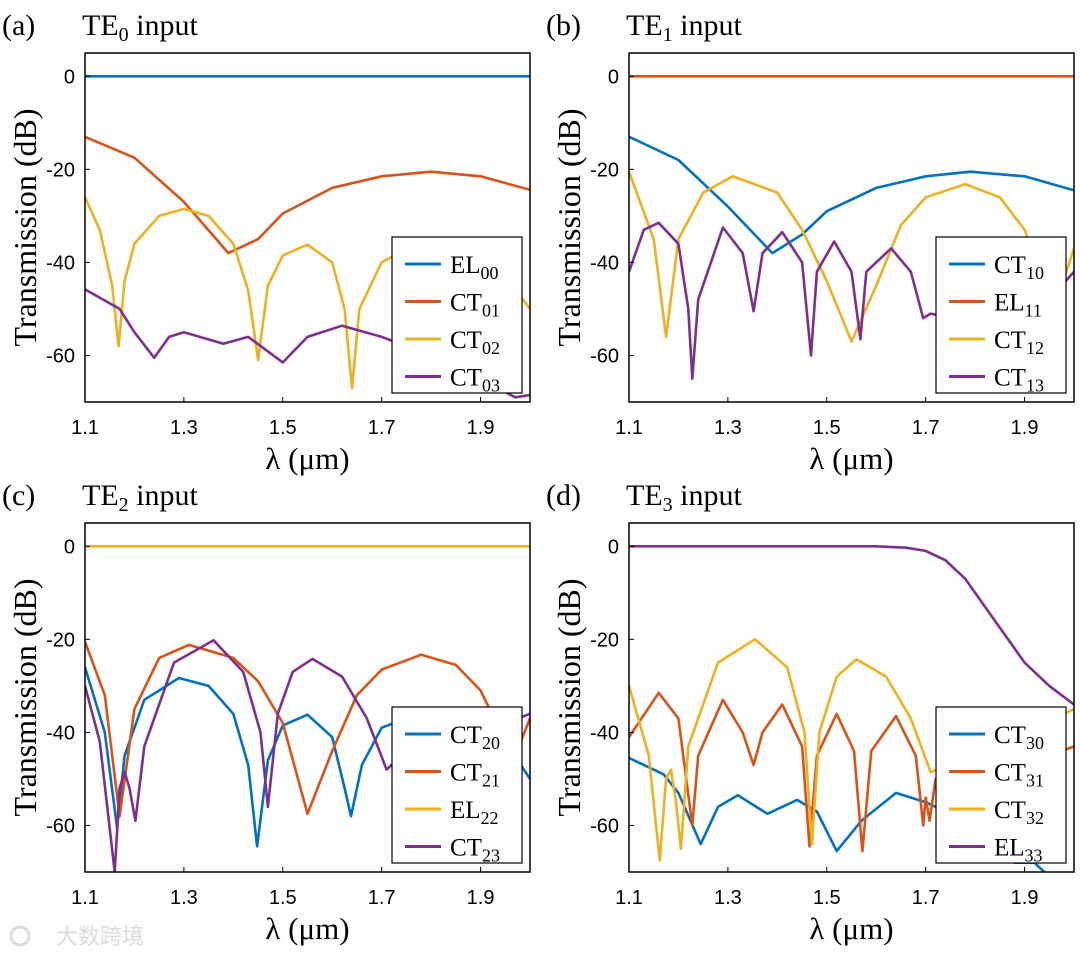  Describe the element at coordinates (1034, 856) in the screenshot. I see `legend-subscript: 33` at that location.